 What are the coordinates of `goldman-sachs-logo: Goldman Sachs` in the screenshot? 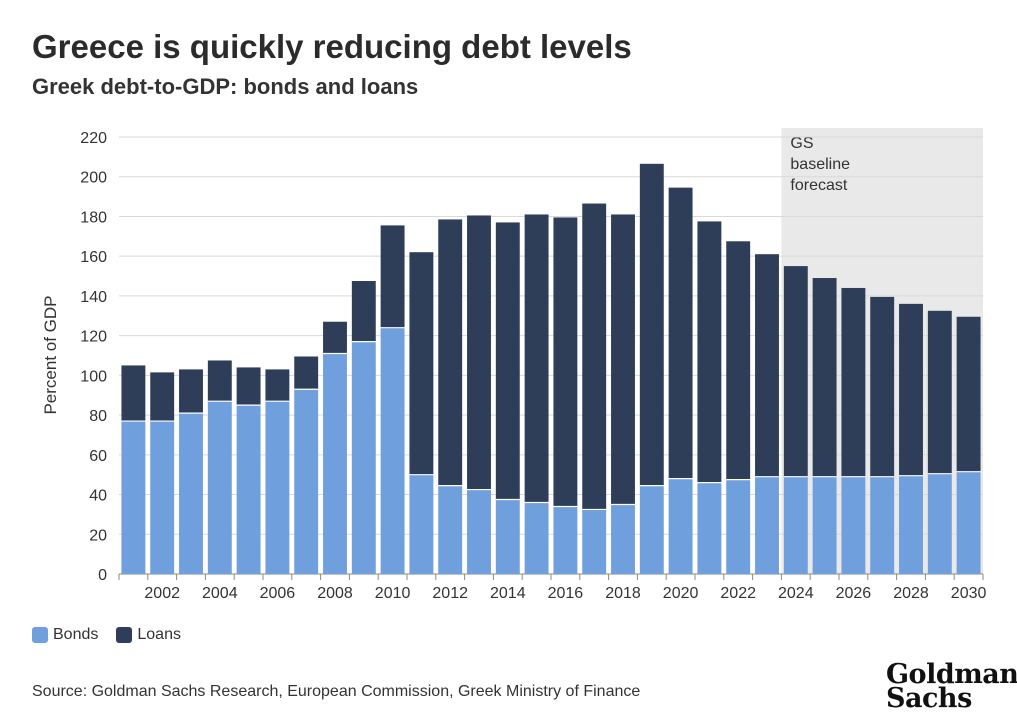 It's located at (951, 686).